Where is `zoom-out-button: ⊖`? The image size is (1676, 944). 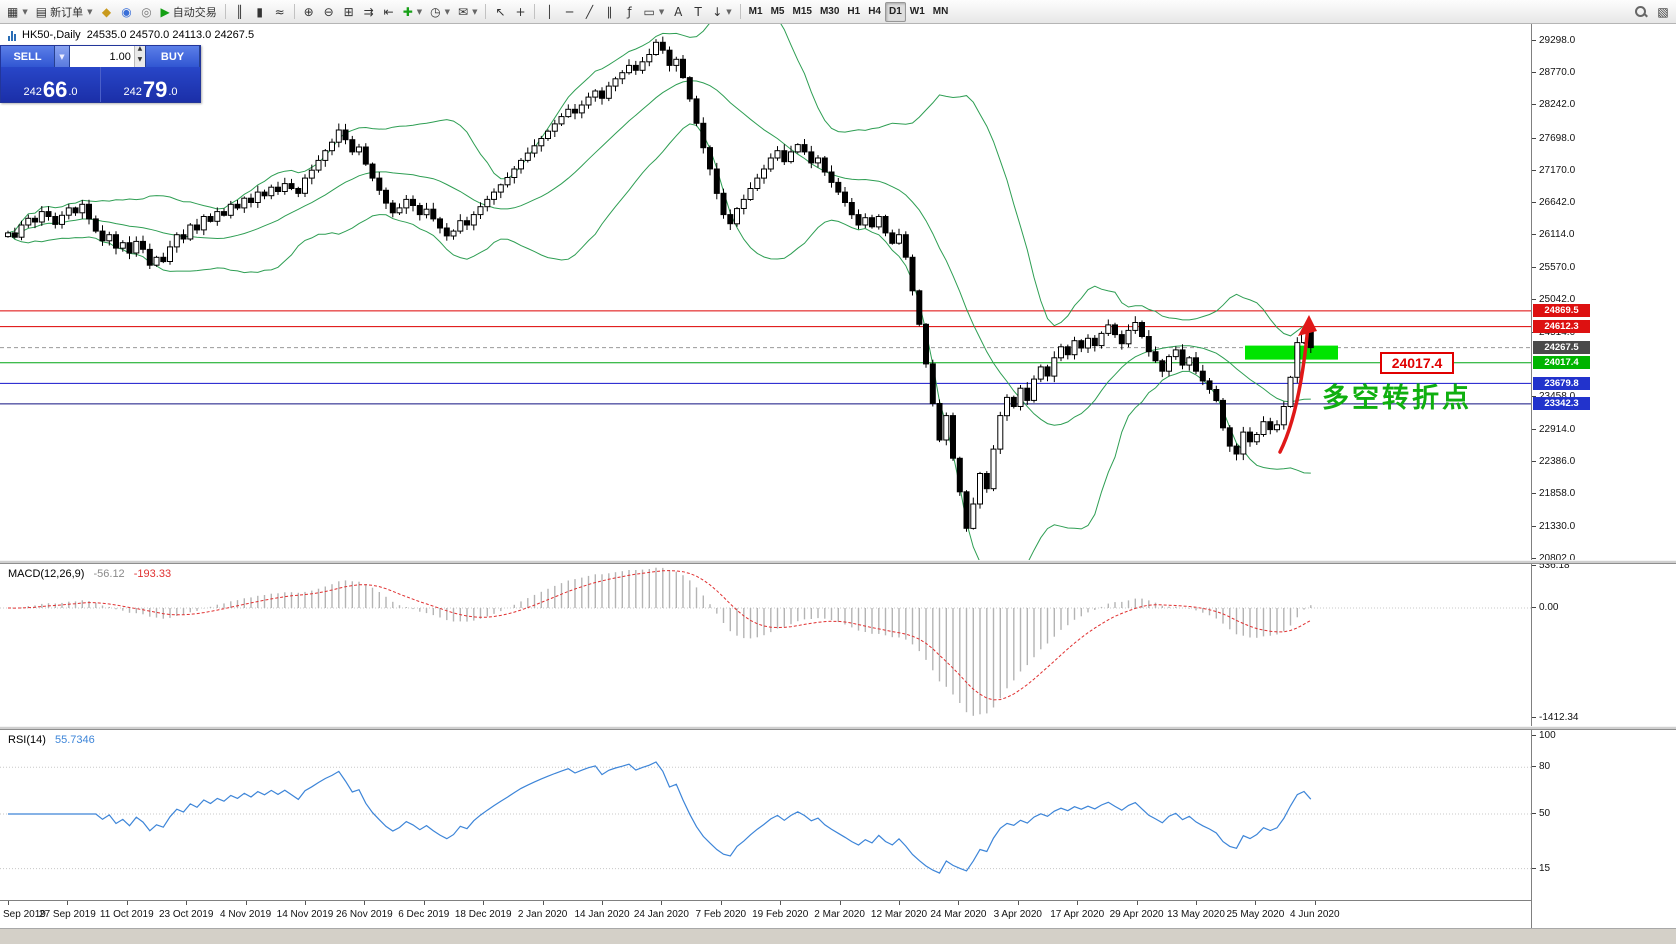
zoom-out-button: ⊖ is located at coordinates (329, 12).